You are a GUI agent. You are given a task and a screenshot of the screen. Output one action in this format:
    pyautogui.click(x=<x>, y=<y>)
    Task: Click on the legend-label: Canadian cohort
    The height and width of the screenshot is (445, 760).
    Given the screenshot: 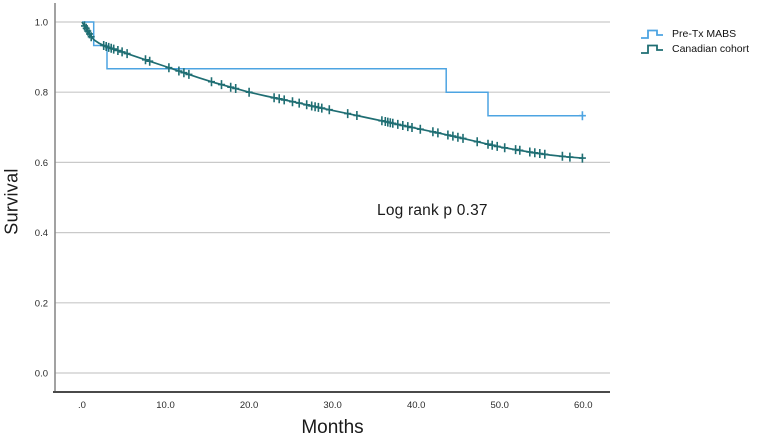 What is the action you would take?
    pyautogui.click(x=711, y=49)
    